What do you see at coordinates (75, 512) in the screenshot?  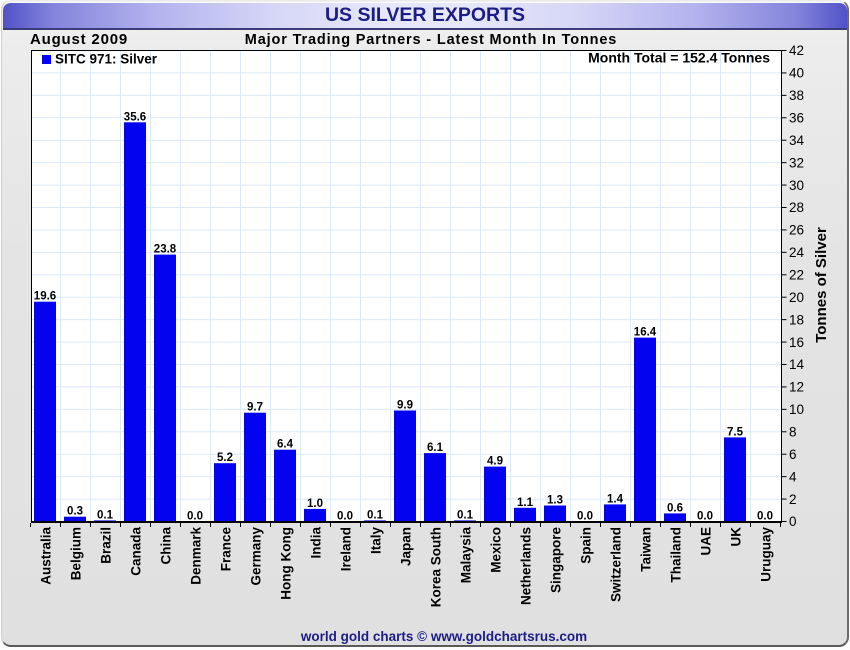 I see `svg-text: 0.3` at bounding box center [75, 512].